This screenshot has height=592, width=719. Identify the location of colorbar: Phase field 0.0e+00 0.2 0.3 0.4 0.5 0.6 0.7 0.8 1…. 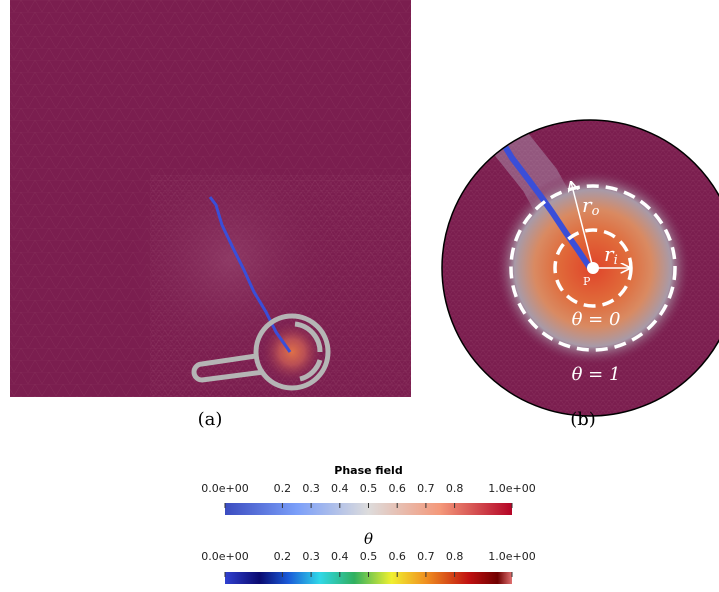
(368, 489).